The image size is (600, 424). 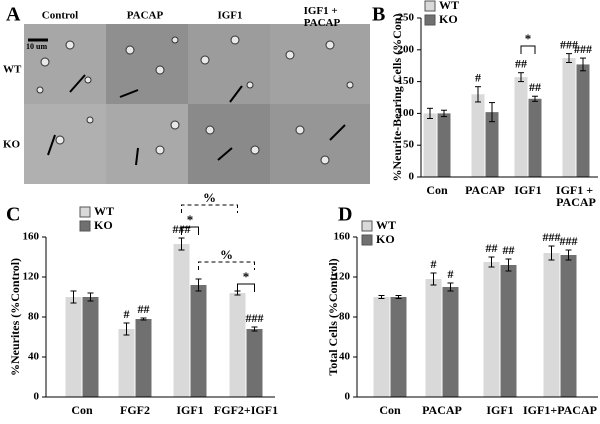 What do you see at coordinates (397, 98) in the screenshot?
I see `y-axis-label: %Neurite-Bearing Cells (%Con)` at bounding box center [397, 98].